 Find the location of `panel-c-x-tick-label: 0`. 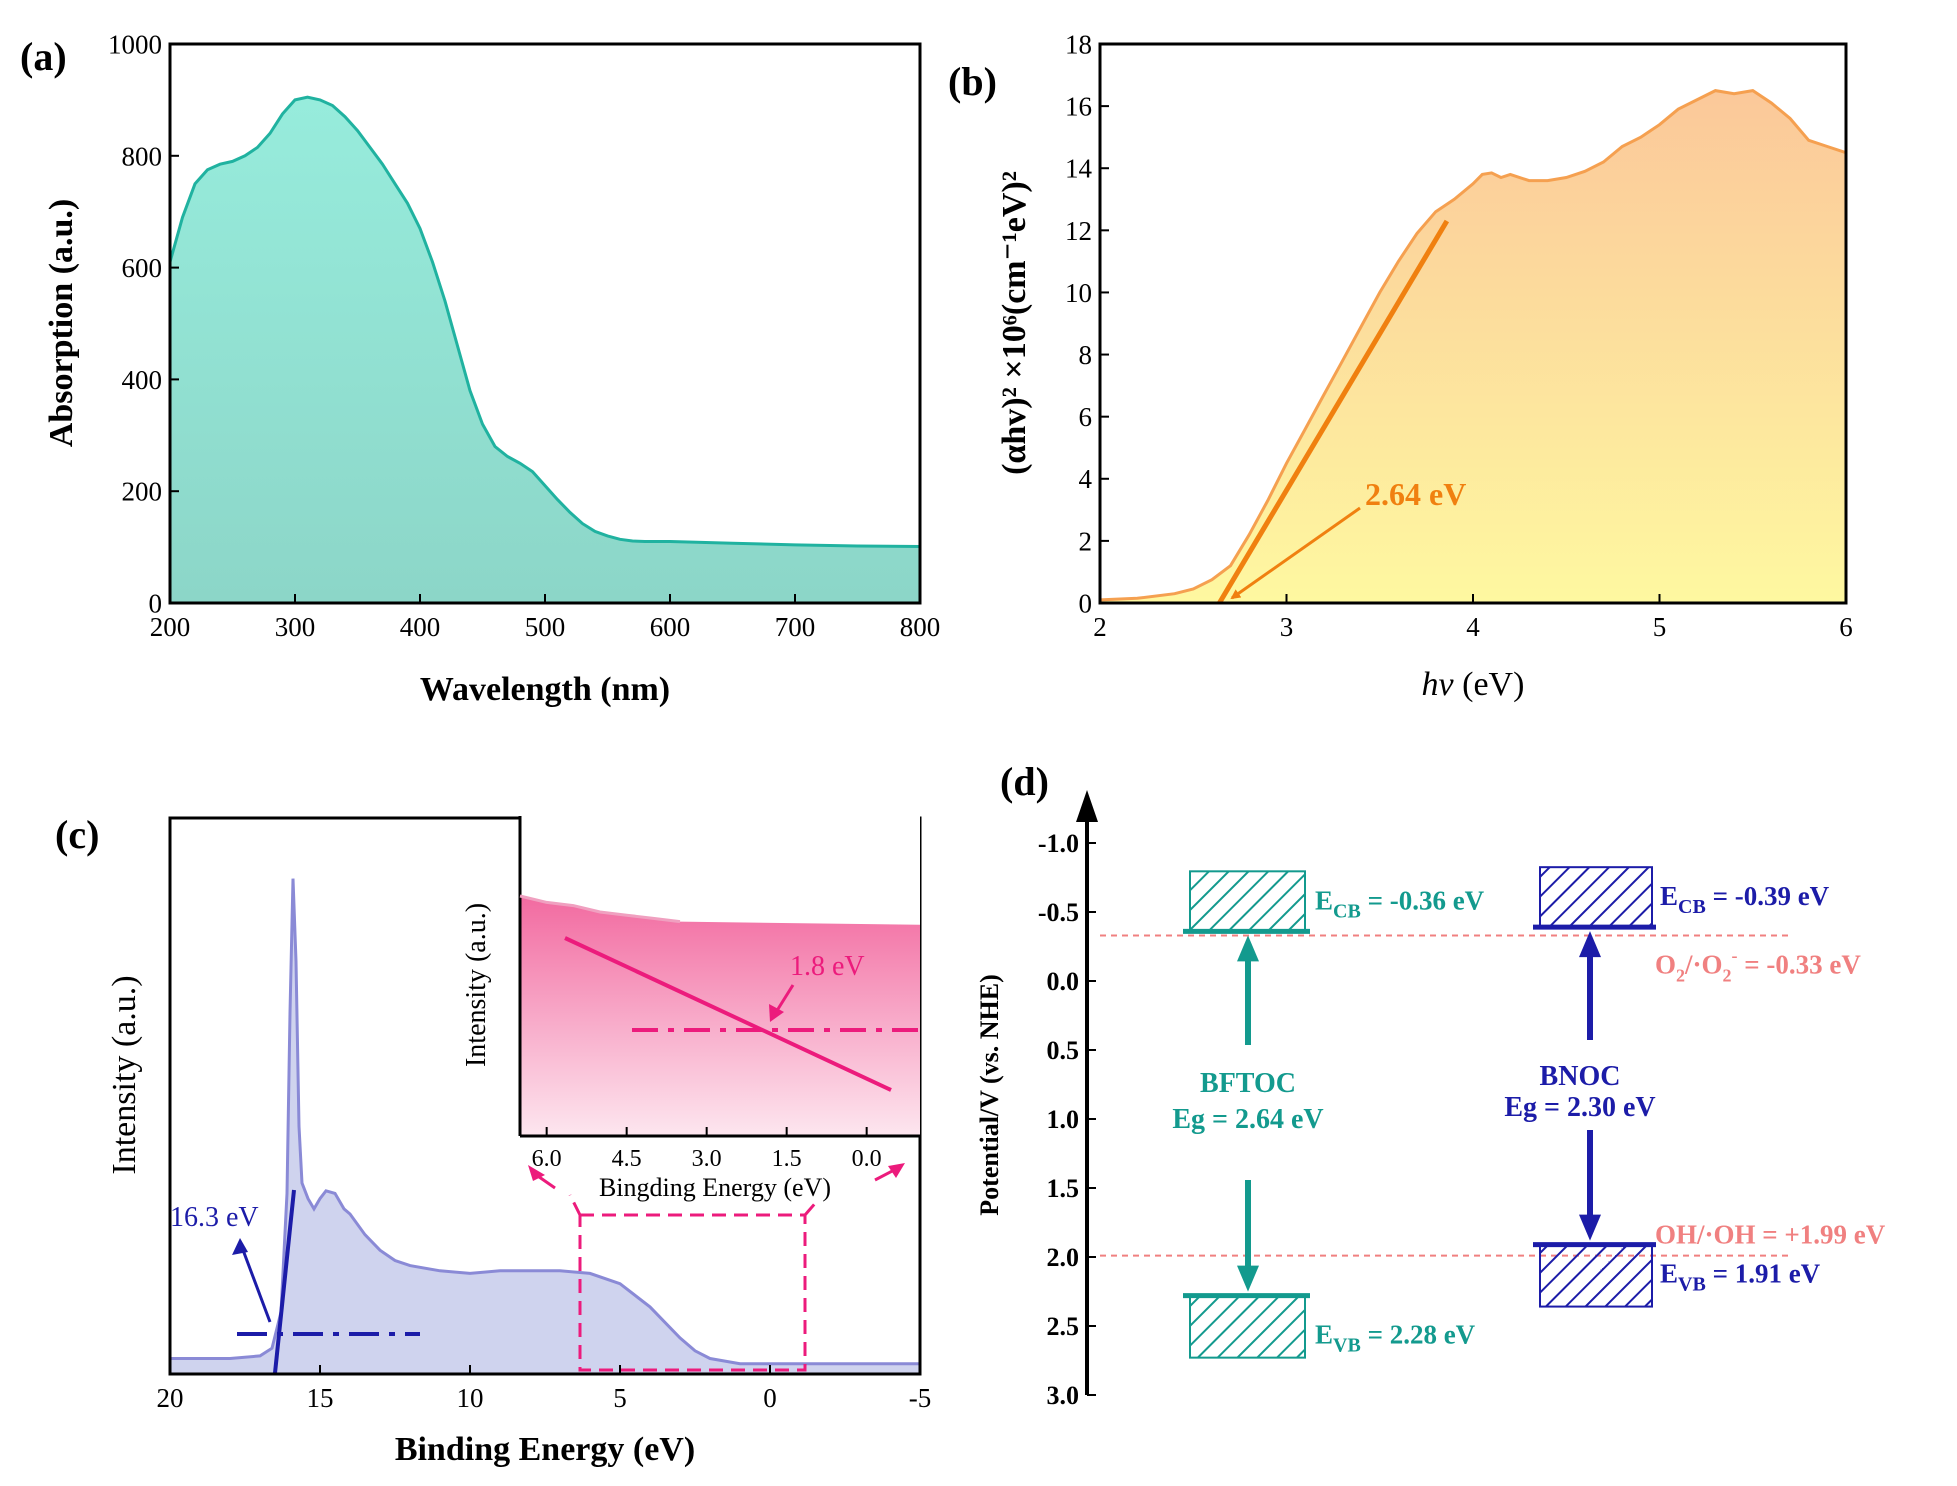

panel-c-x-tick-label: 0 is located at coordinates (770, 1398).